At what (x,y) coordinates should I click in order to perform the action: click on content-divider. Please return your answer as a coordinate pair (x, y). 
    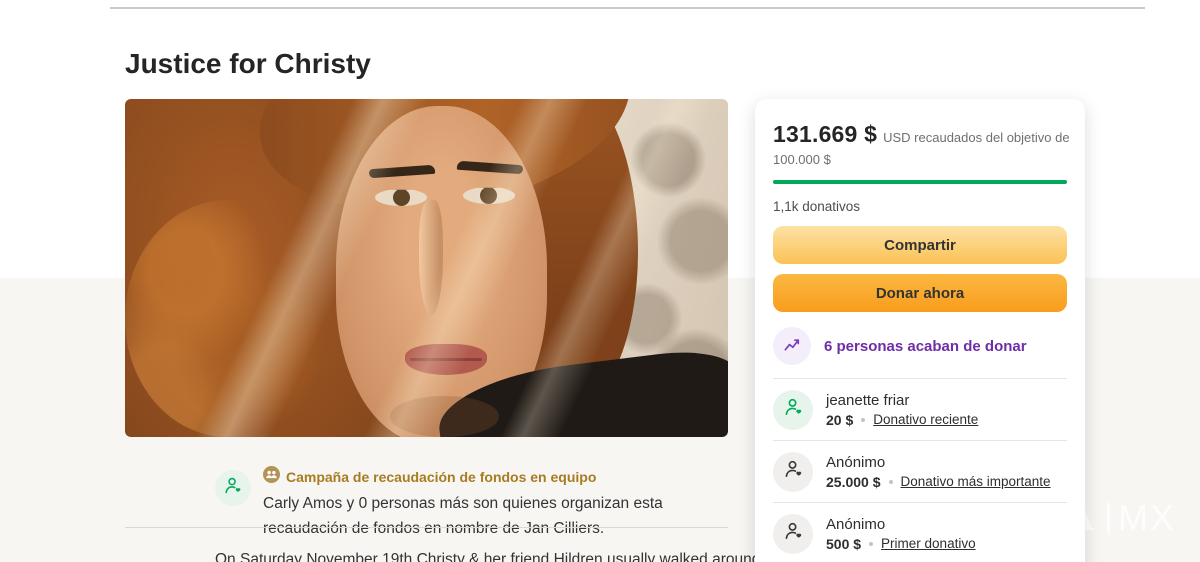
    Looking at the image, I should click on (426, 527).